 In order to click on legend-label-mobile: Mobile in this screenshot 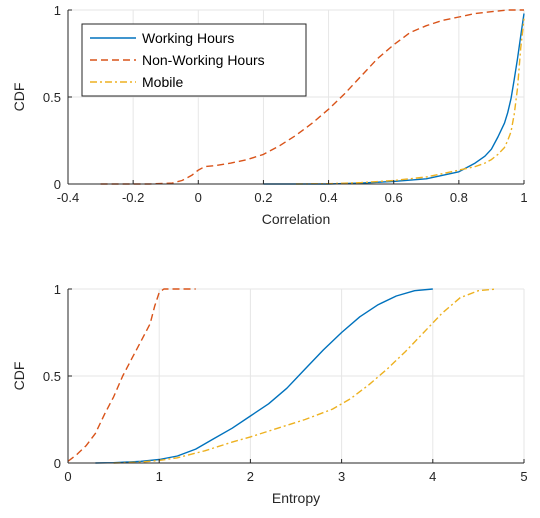, I will do `click(162, 82)`.